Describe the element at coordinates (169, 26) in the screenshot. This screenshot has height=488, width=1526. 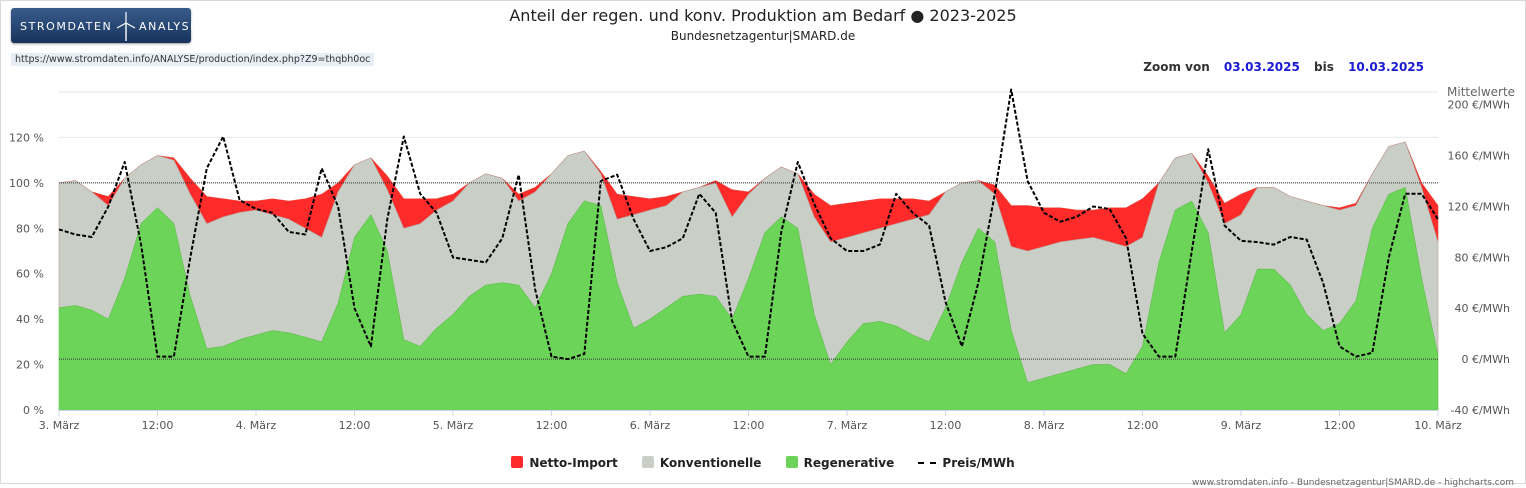
I see `logo-text-right: ANALYSE` at that location.